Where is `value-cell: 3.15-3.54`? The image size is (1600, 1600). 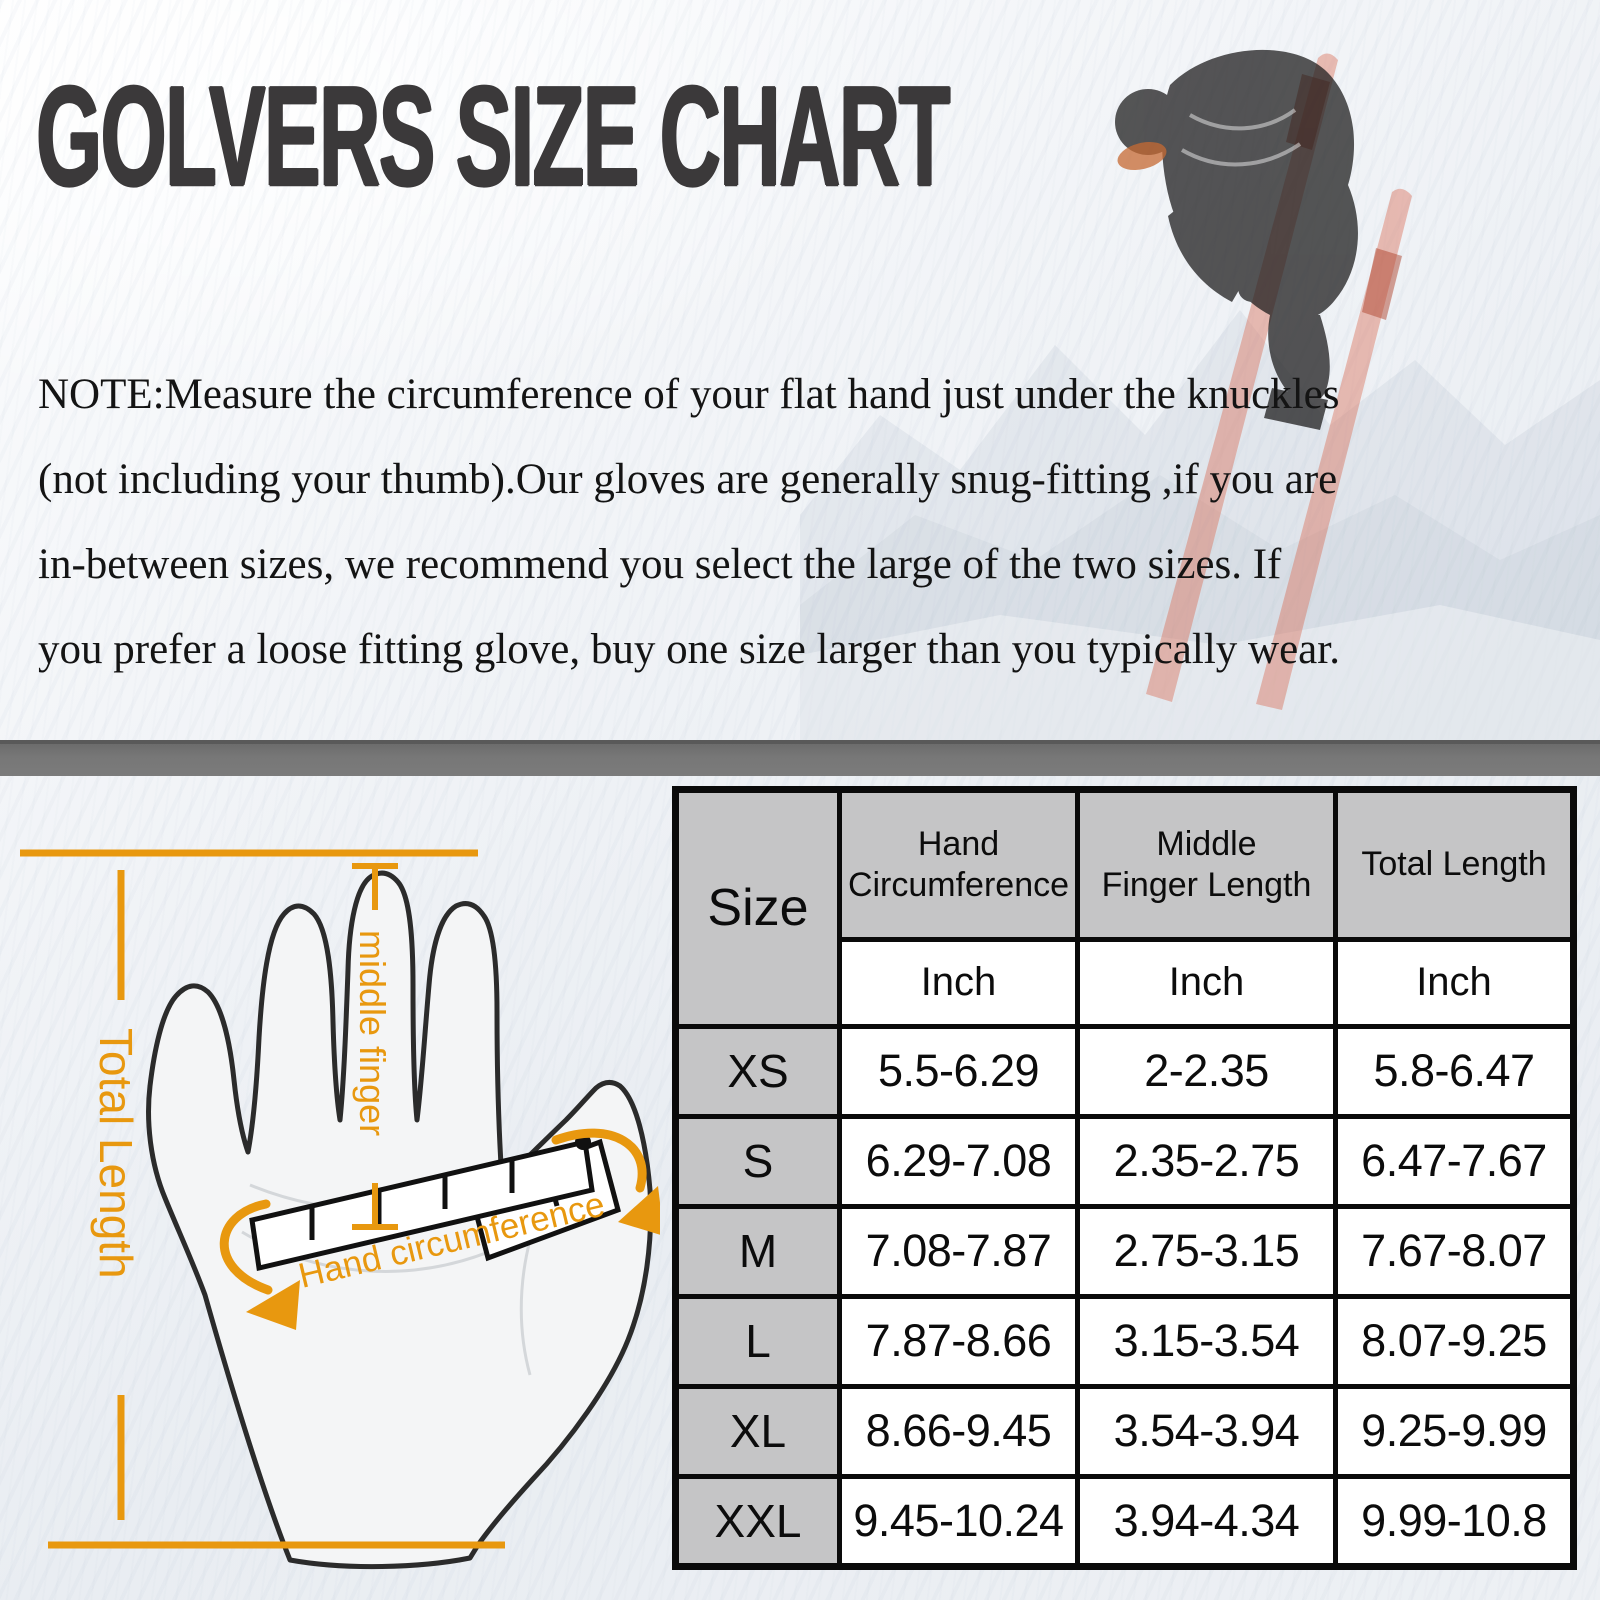 value-cell: 3.15-3.54 is located at coordinates (1206, 1341).